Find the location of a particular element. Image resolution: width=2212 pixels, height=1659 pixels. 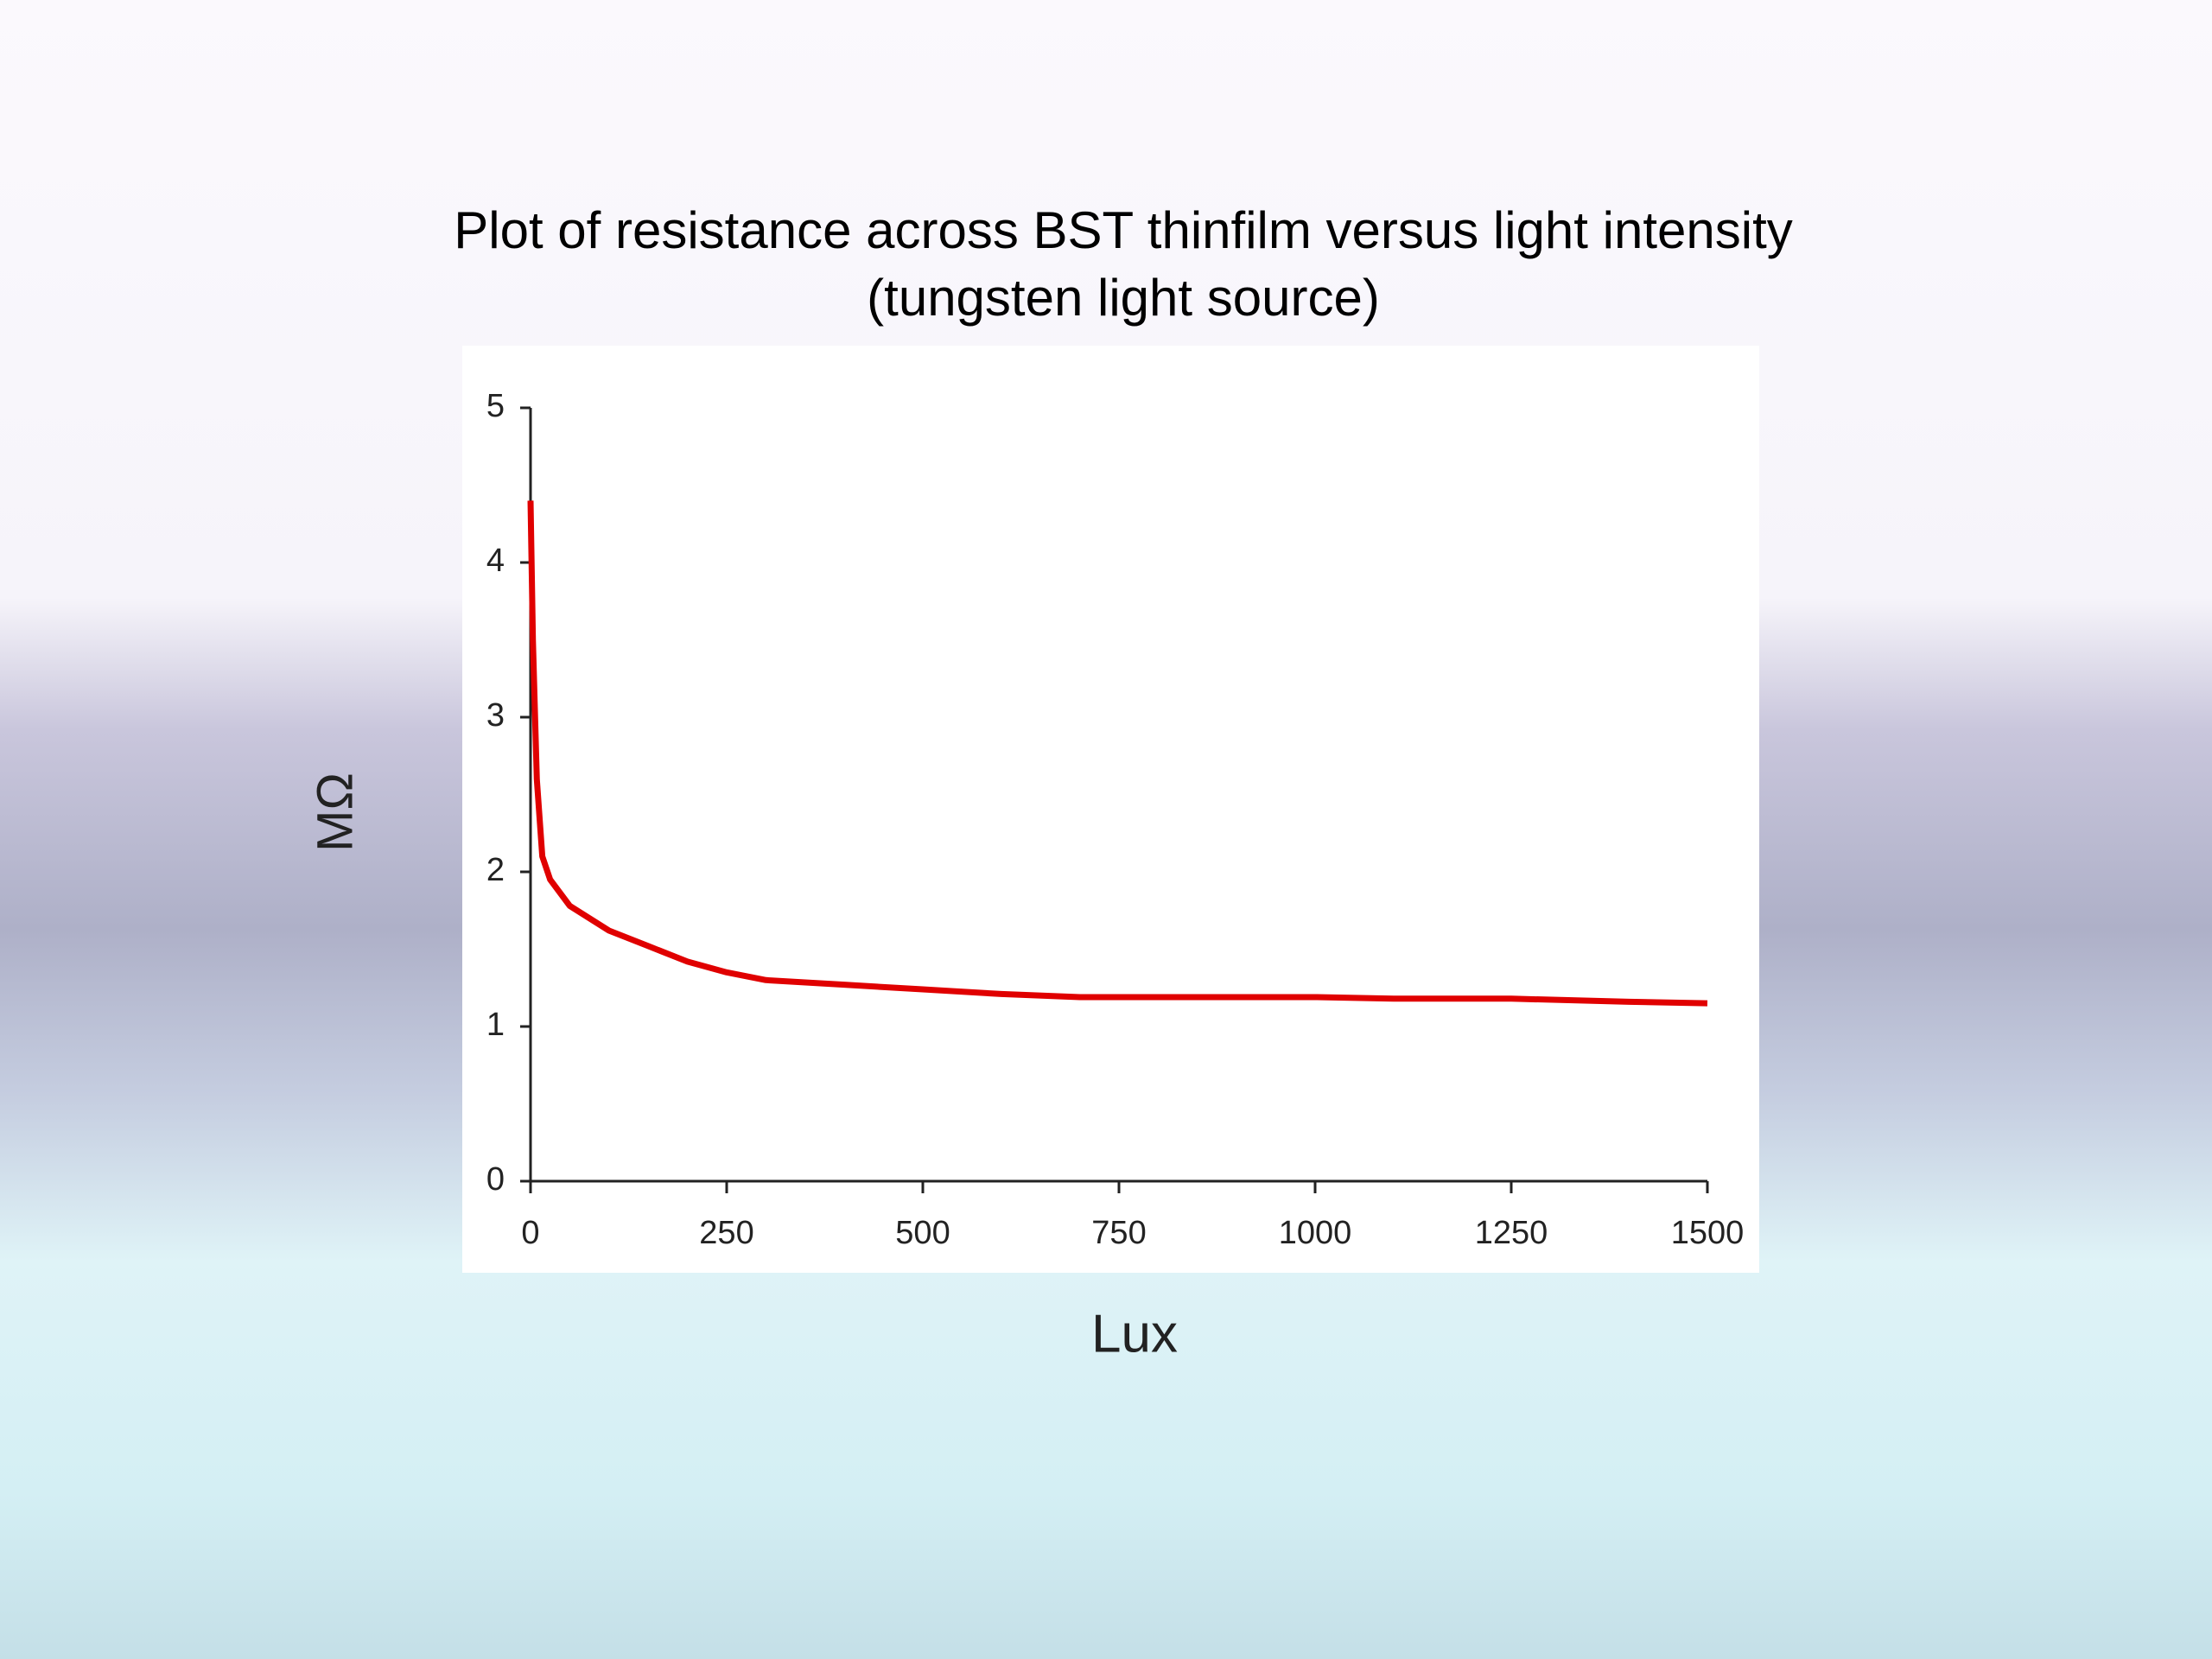

x-tick-label: 250 is located at coordinates (726, 1233).